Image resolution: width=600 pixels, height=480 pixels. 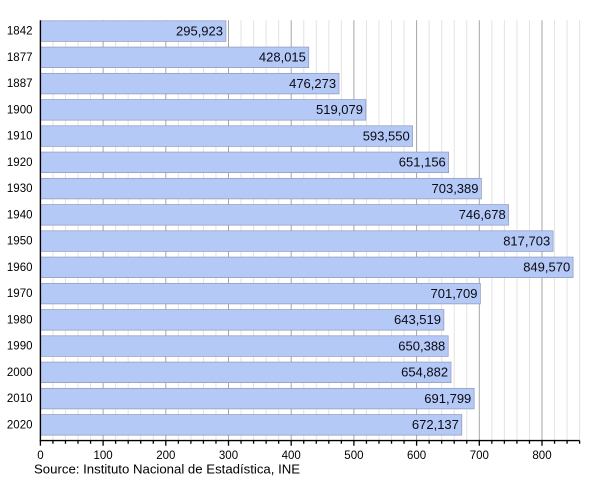 I want to click on svg-text: 1842, so click(x=20, y=32).